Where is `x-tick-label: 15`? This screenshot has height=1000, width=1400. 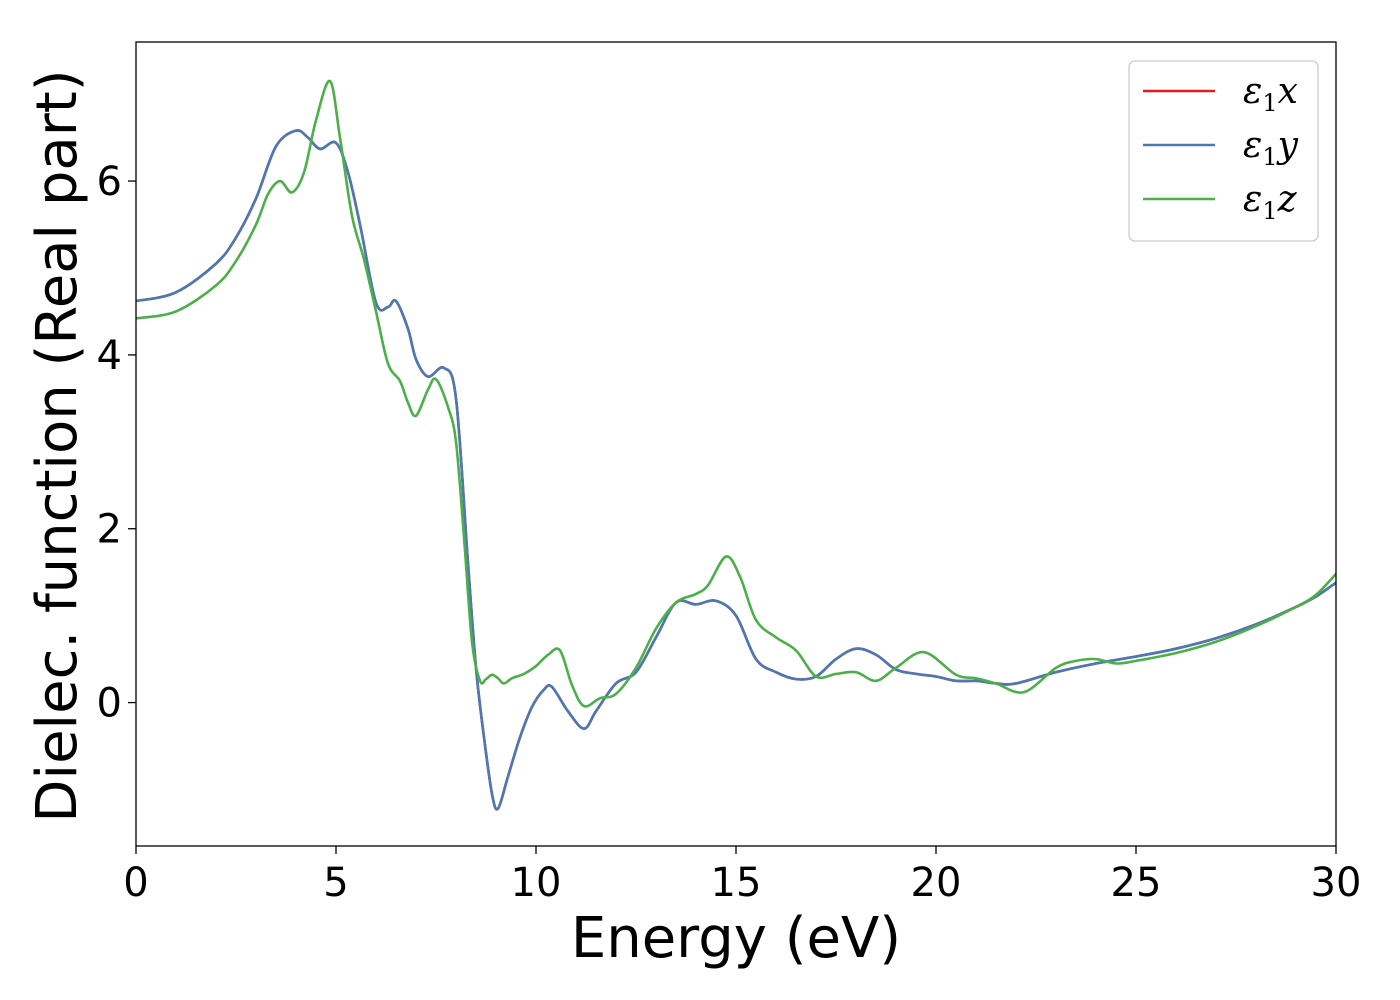 x-tick-label: 15 is located at coordinates (736, 883).